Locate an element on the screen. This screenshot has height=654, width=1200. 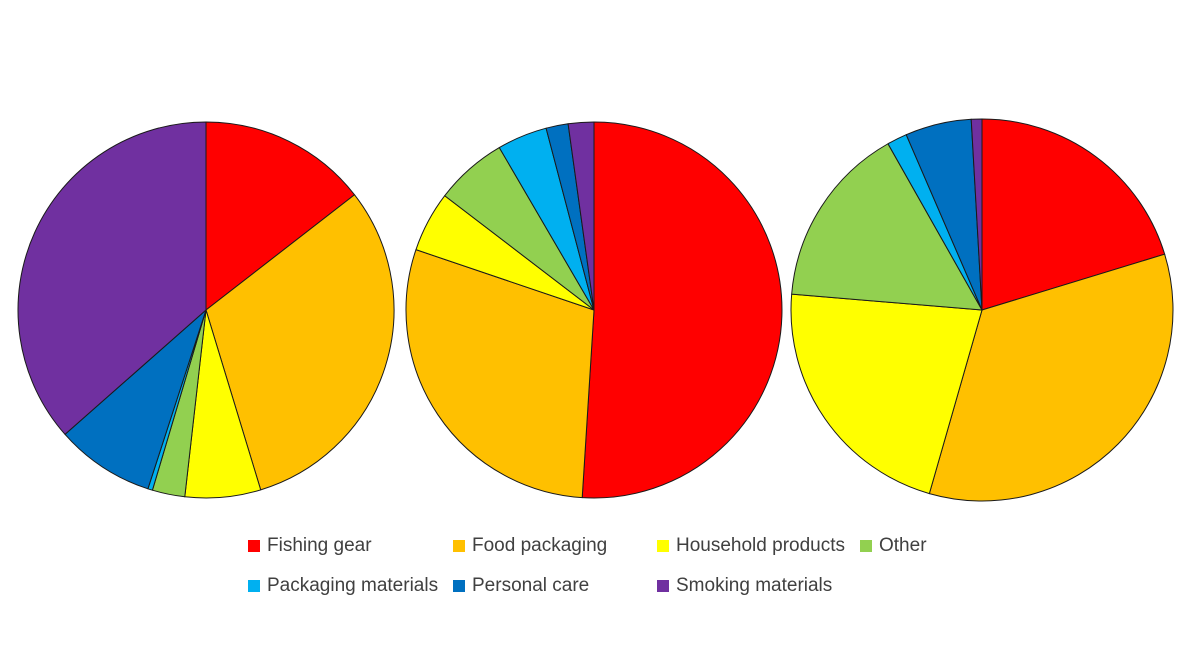
legend-item-packaging-materials: Packaging materials is located at coordinates (343, 586).